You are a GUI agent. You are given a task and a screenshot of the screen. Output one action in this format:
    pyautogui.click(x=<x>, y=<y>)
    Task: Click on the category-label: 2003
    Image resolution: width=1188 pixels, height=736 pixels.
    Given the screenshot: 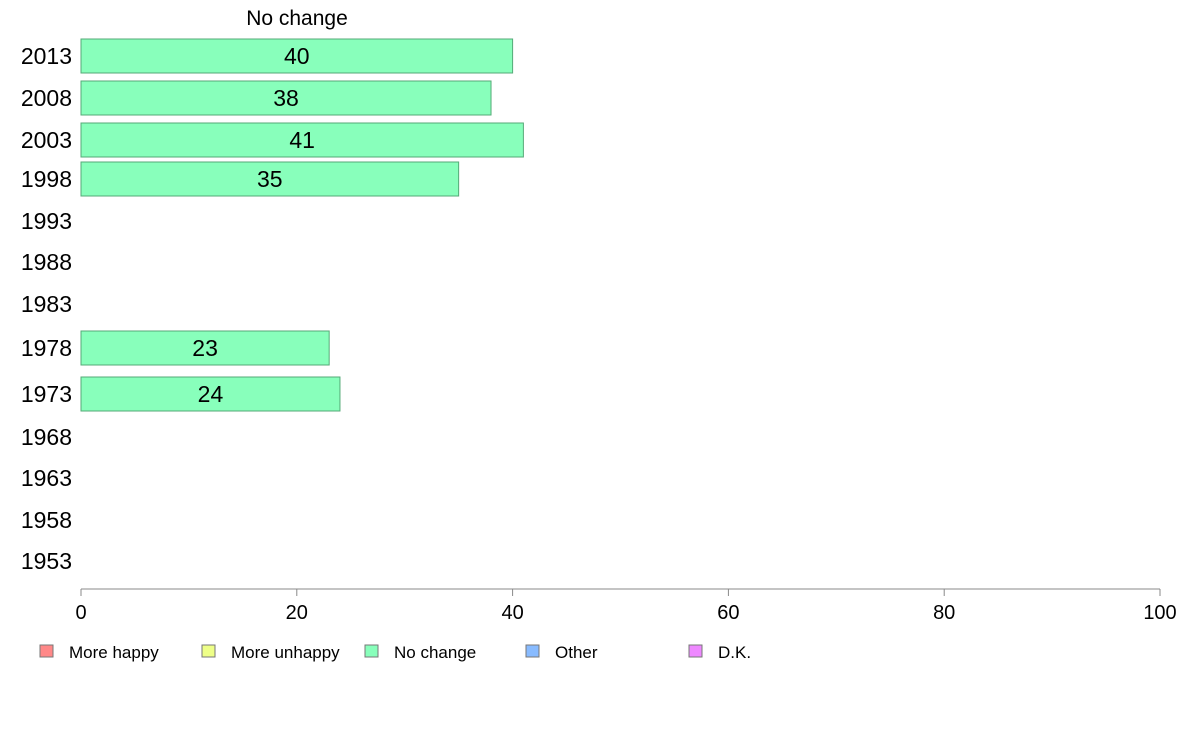 What is the action you would take?
    pyautogui.click(x=46, y=140)
    